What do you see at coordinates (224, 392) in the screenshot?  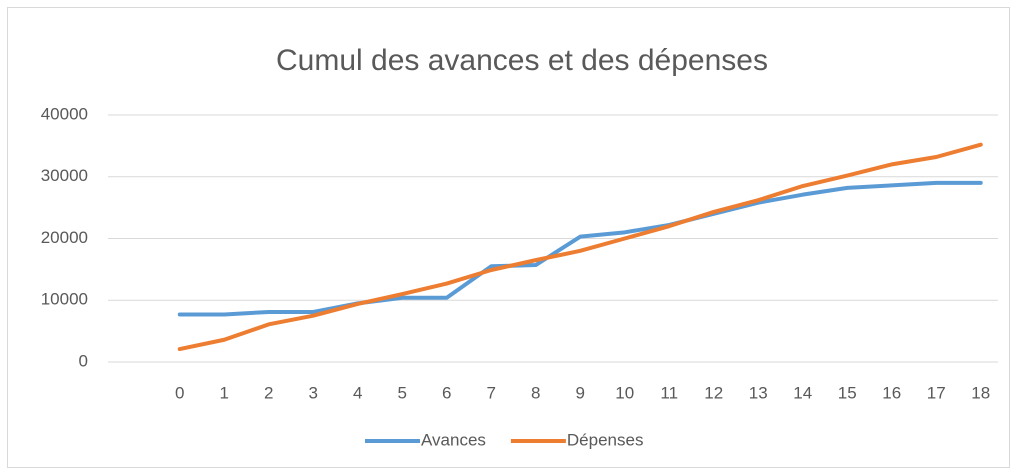 I see `x-tick-label: 1` at bounding box center [224, 392].